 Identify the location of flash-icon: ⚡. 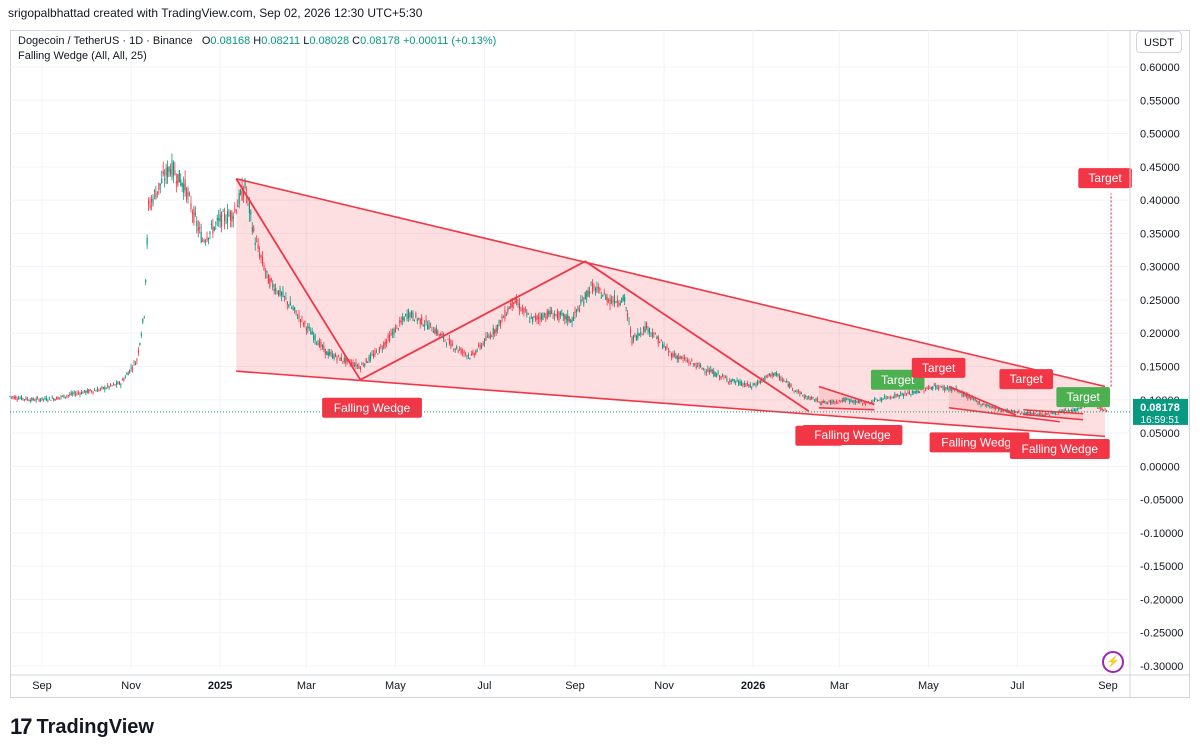
(1113, 662).